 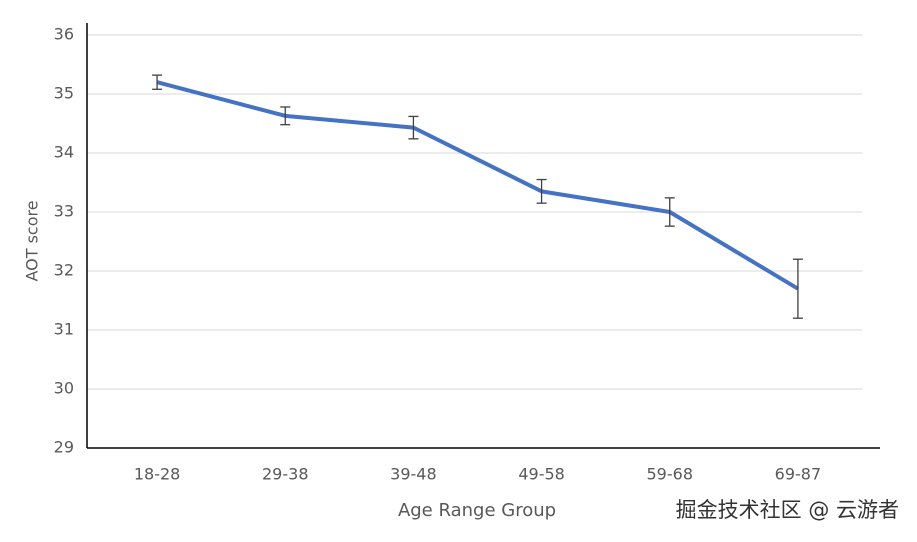 What do you see at coordinates (64, 329) in the screenshot?
I see `y-tick-label: 31` at bounding box center [64, 329].